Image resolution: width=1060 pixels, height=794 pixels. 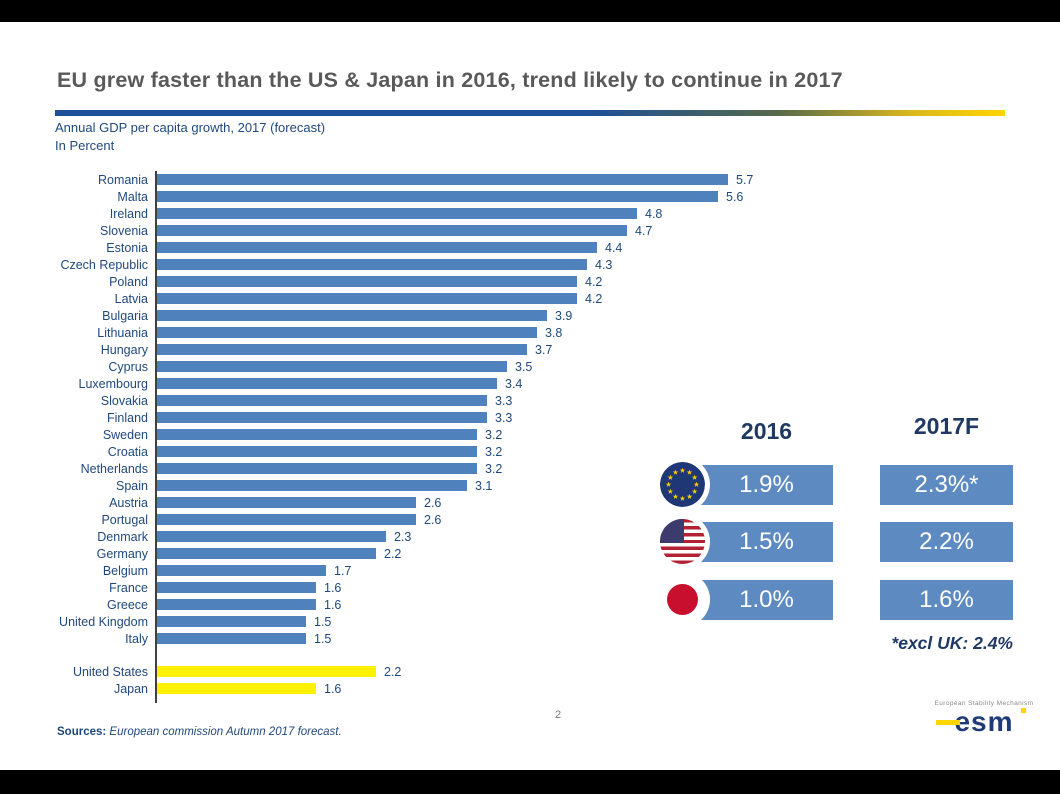 What do you see at coordinates (132, 196) in the screenshot?
I see `country-label: Malta` at bounding box center [132, 196].